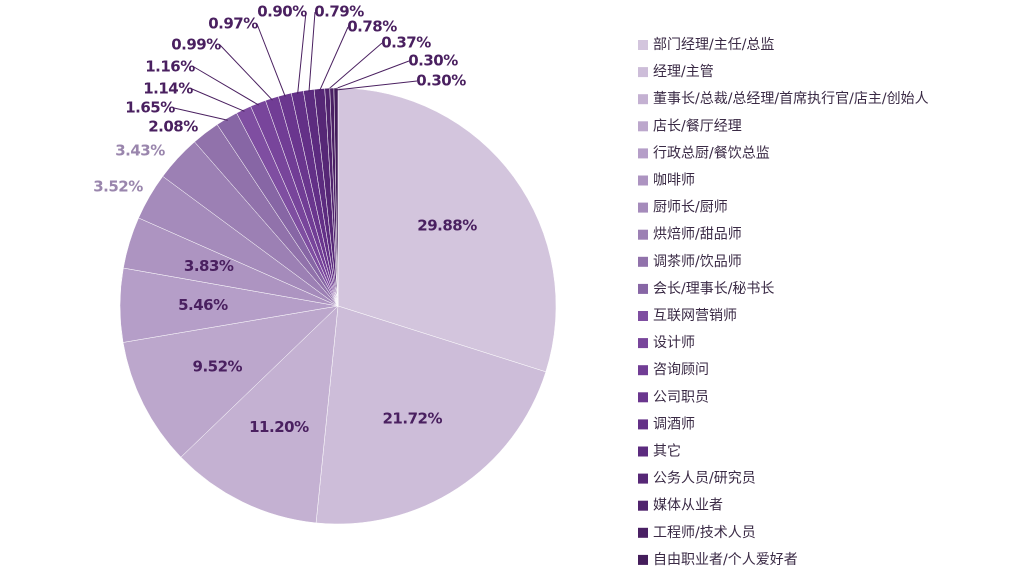 The width and height of the screenshot is (1034, 576). What do you see at coordinates (674, 424) in the screenshot?
I see `legend-label: 调酒师` at bounding box center [674, 424].